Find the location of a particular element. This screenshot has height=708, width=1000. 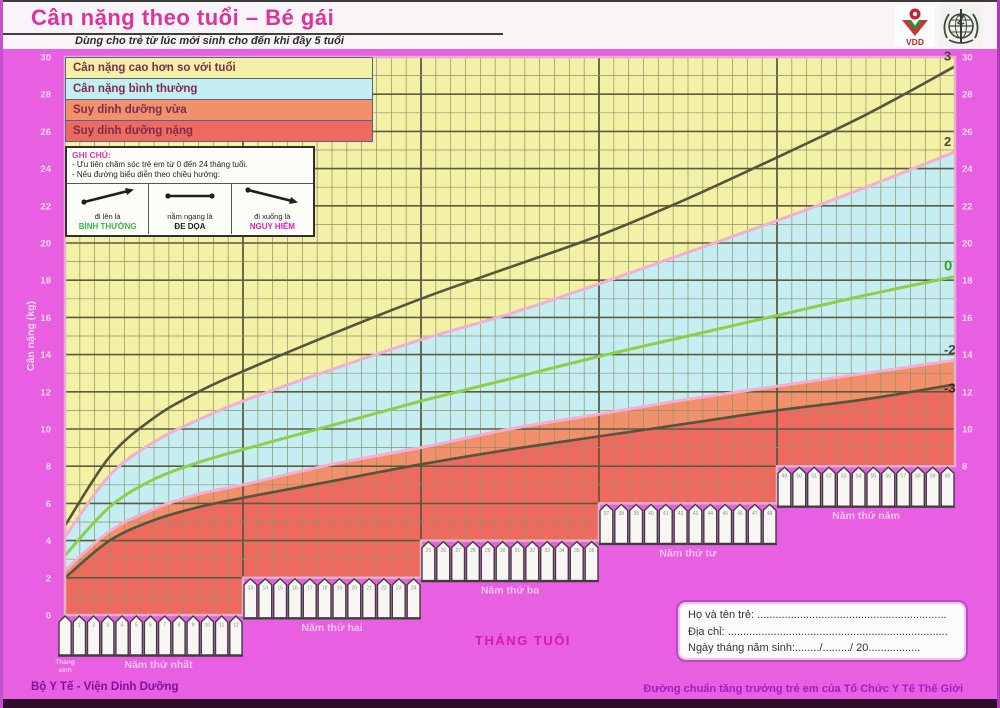

month-number: 12 is located at coordinates (236, 626).